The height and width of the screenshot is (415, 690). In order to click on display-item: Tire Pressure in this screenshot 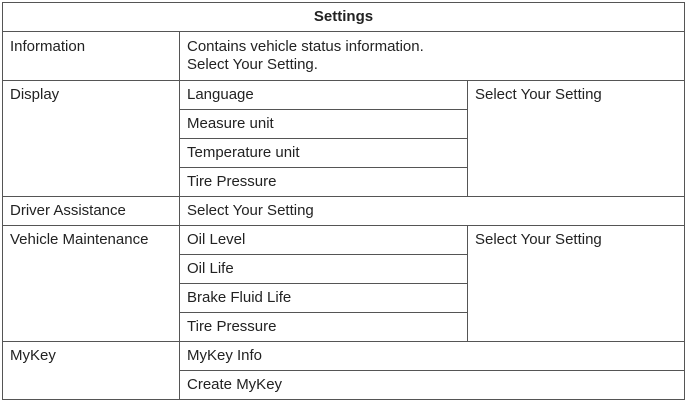, I will do `click(323, 182)`.